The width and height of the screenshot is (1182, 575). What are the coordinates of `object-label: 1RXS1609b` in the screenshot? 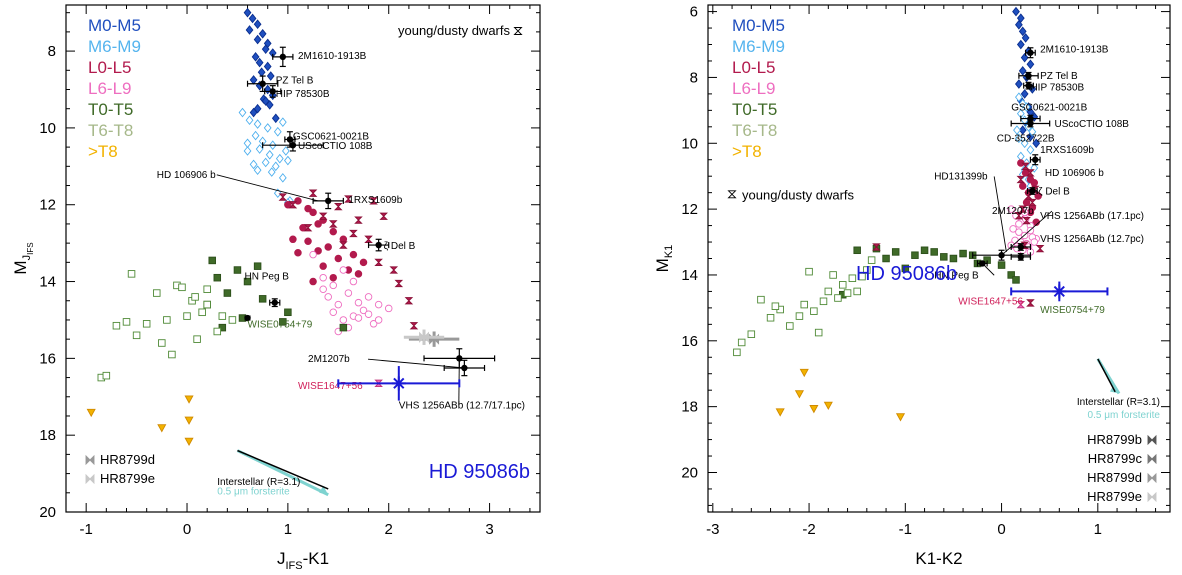 It's located at (375, 200).